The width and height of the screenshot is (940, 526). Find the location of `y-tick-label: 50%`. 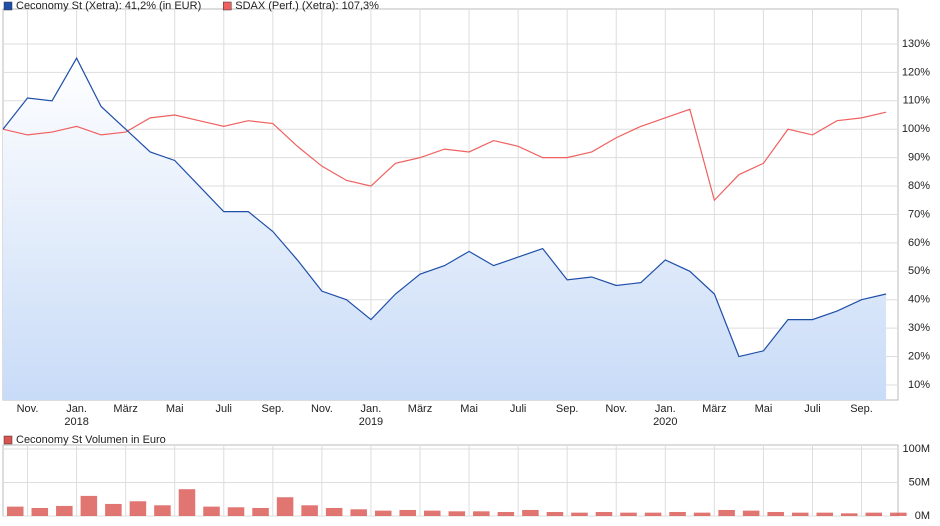

y-tick-label: 50% is located at coordinates (919, 271).